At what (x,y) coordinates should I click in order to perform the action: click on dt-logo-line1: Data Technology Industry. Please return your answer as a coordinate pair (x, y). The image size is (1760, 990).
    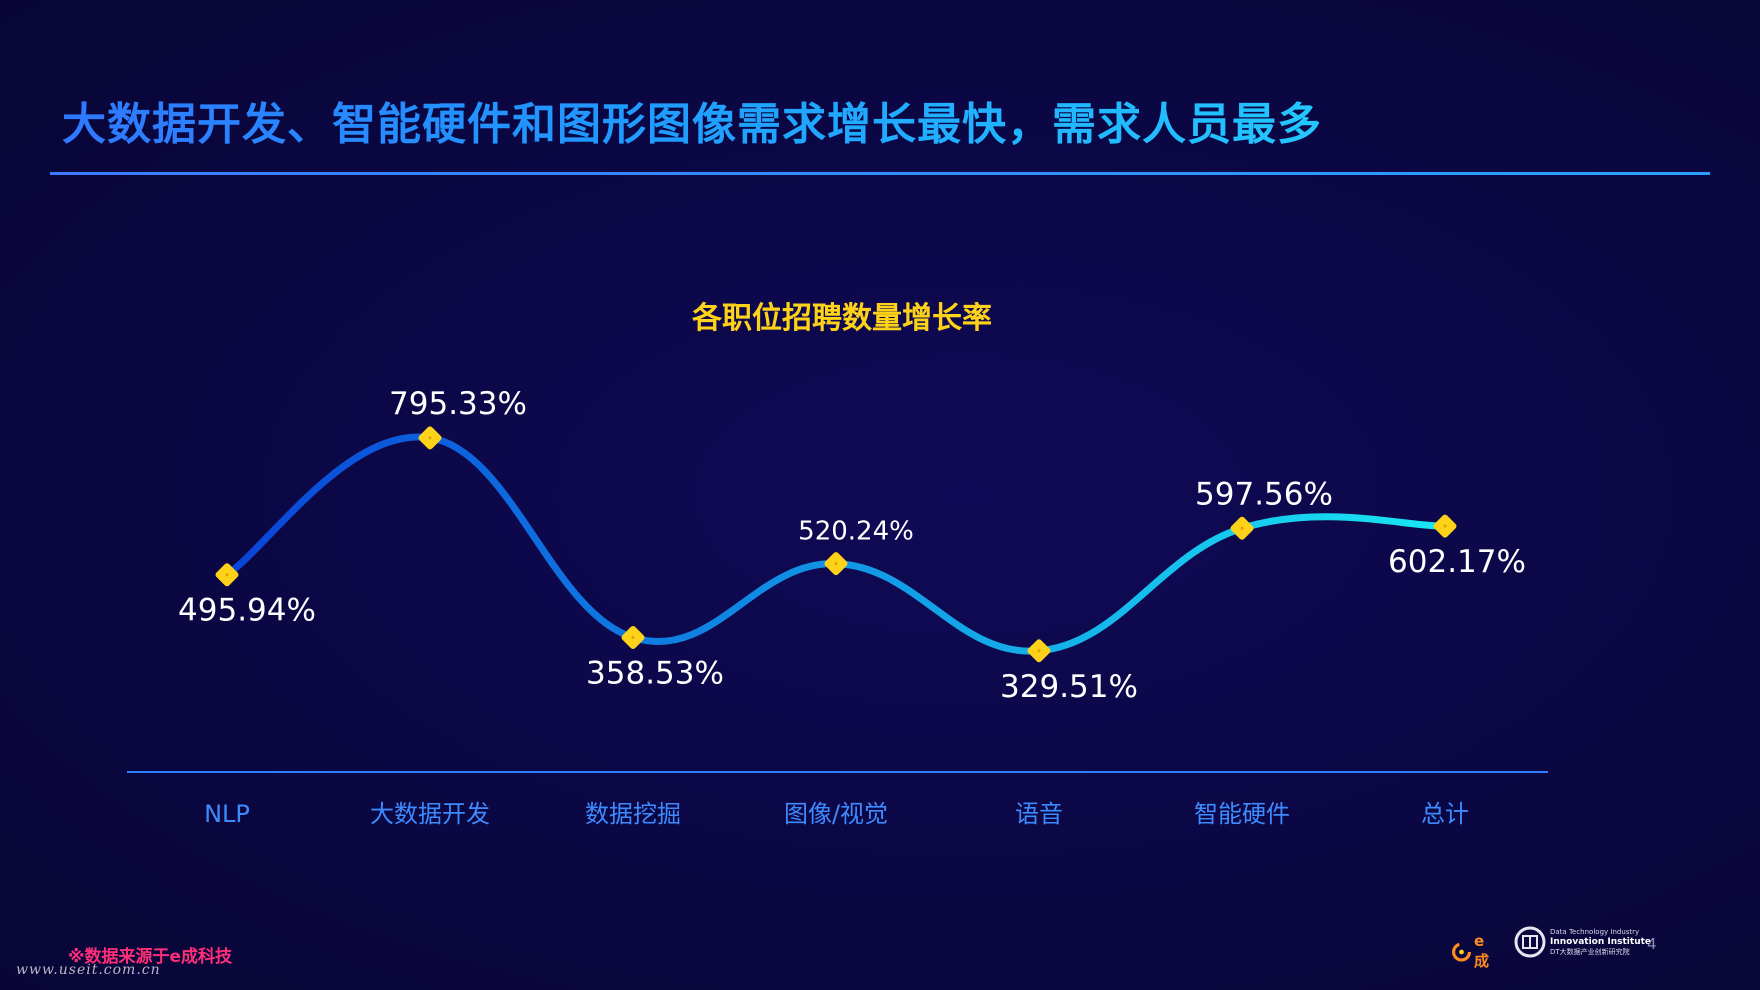
    Looking at the image, I should click on (1595, 932).